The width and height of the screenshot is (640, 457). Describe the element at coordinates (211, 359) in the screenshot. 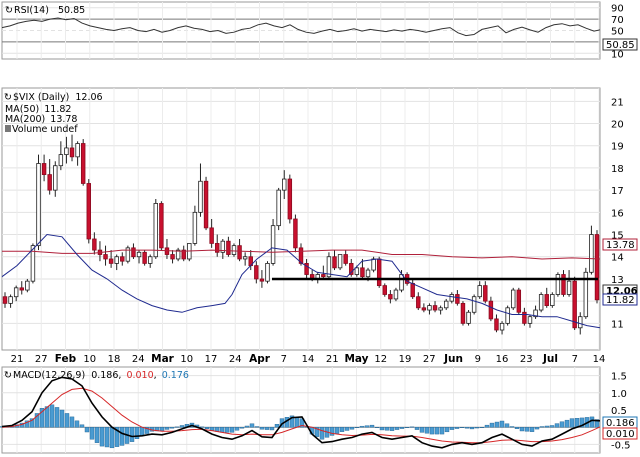

I see `x-tick-label: 17` at that location.